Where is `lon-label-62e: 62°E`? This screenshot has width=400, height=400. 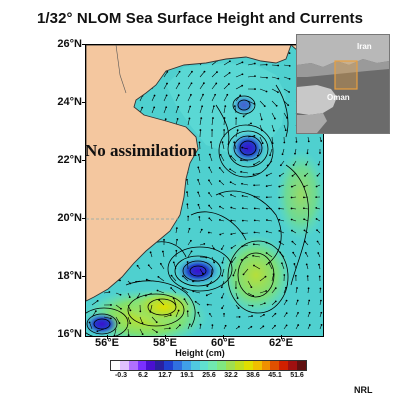 lon-label-62e: 62°E is located at coordinates (281, 343).